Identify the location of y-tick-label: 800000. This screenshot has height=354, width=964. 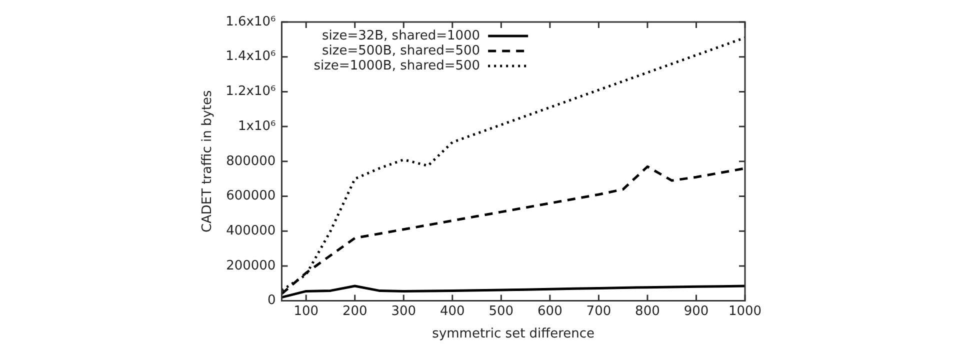
(251, 161).